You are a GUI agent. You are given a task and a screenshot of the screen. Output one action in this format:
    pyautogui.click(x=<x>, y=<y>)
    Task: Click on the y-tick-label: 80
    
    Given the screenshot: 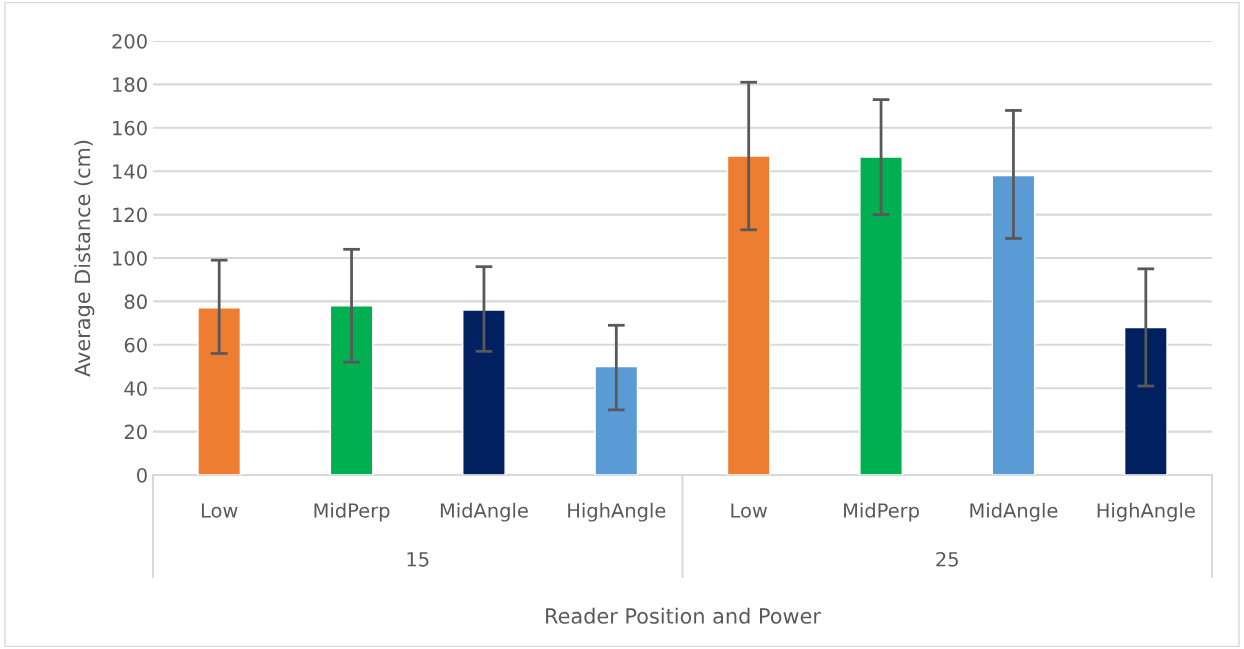 What is the action you would take?
    pyautogui.click(x=135, y=302)
    